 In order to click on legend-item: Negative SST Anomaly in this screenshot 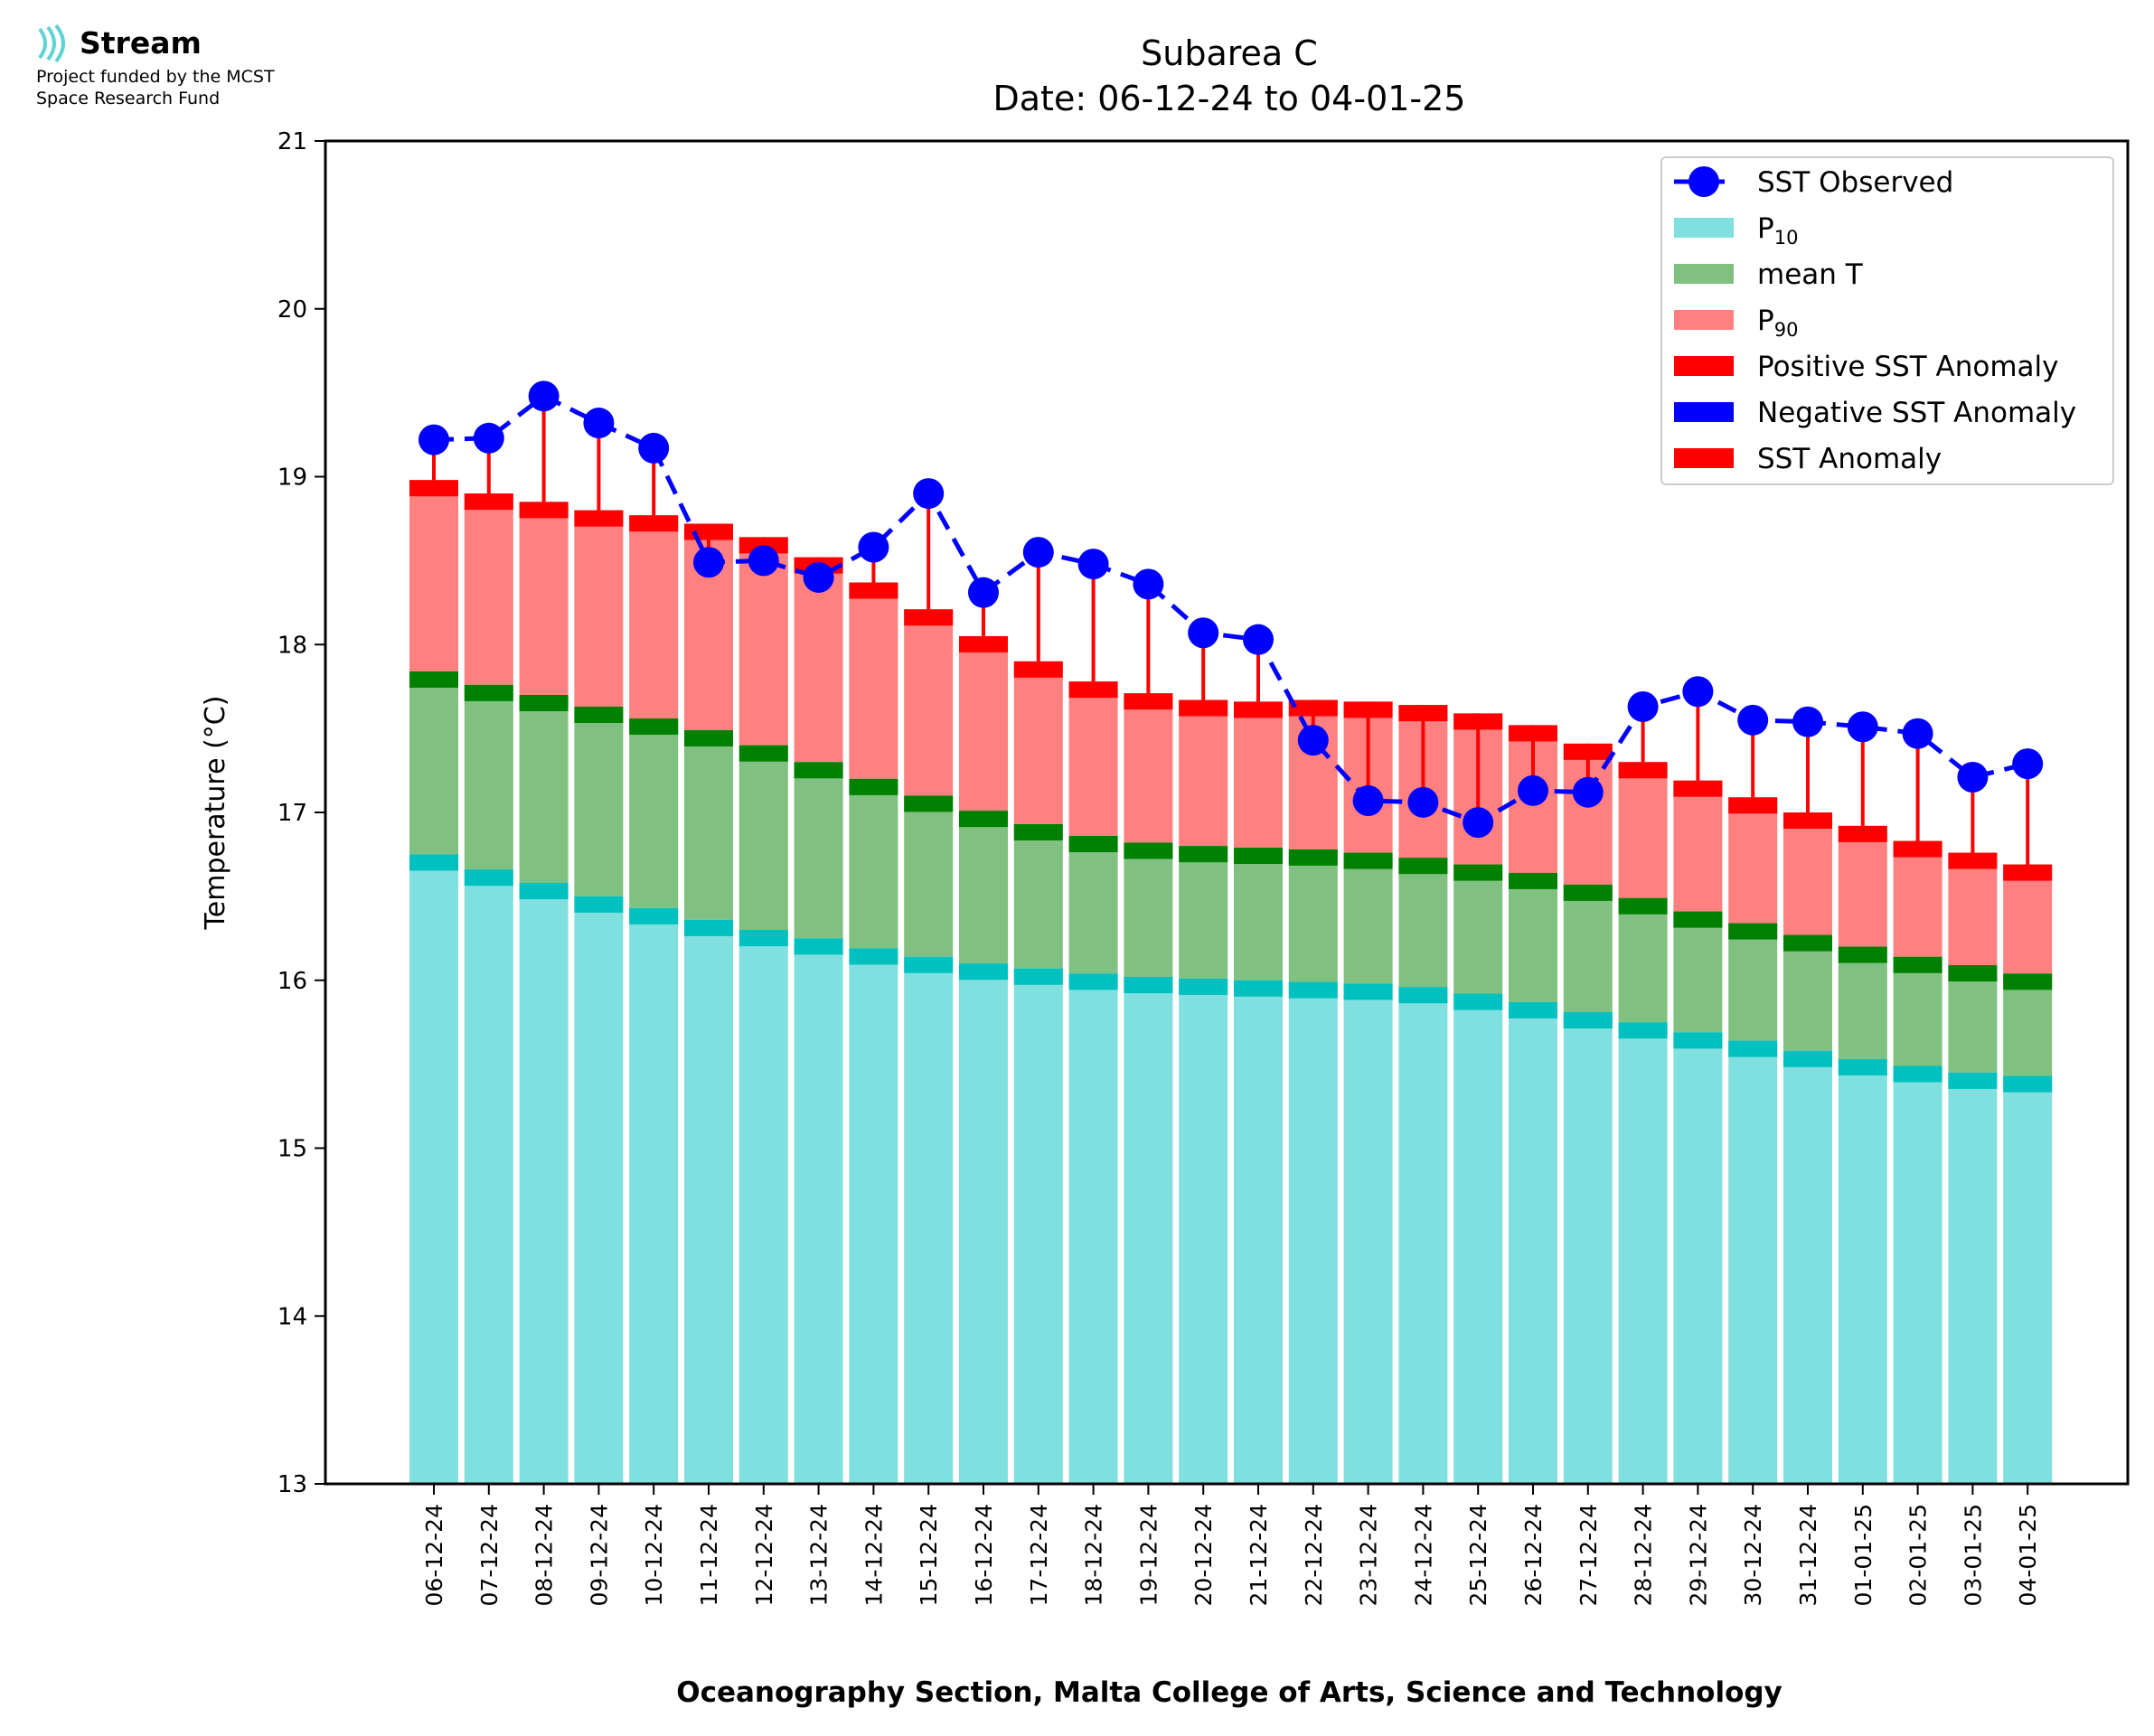, I will do `click(1875, 413)`.